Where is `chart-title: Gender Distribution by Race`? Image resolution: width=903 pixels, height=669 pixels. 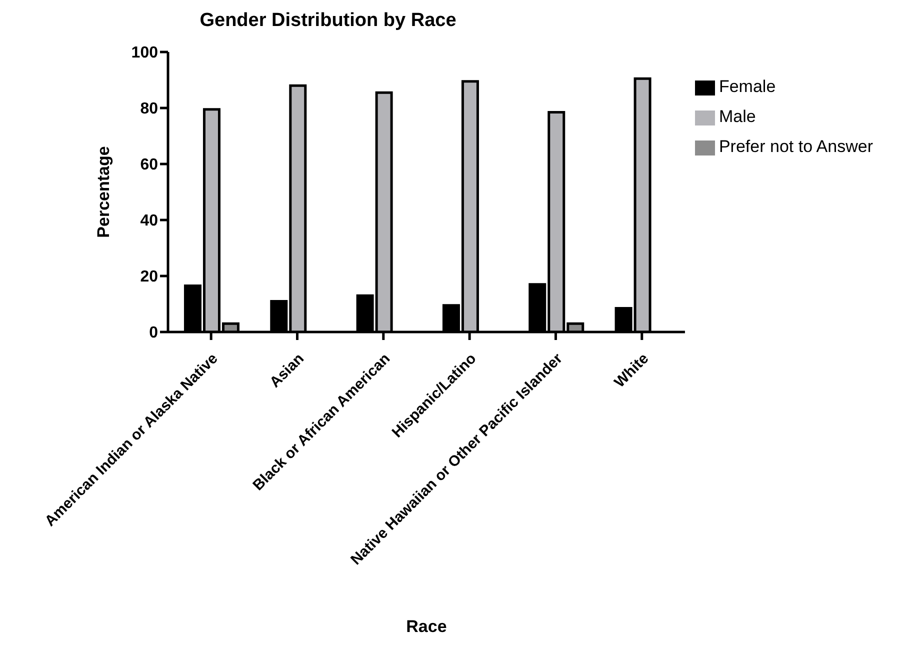 chart-title: Gender Distribution by Race is located at coordinates (328, 21).